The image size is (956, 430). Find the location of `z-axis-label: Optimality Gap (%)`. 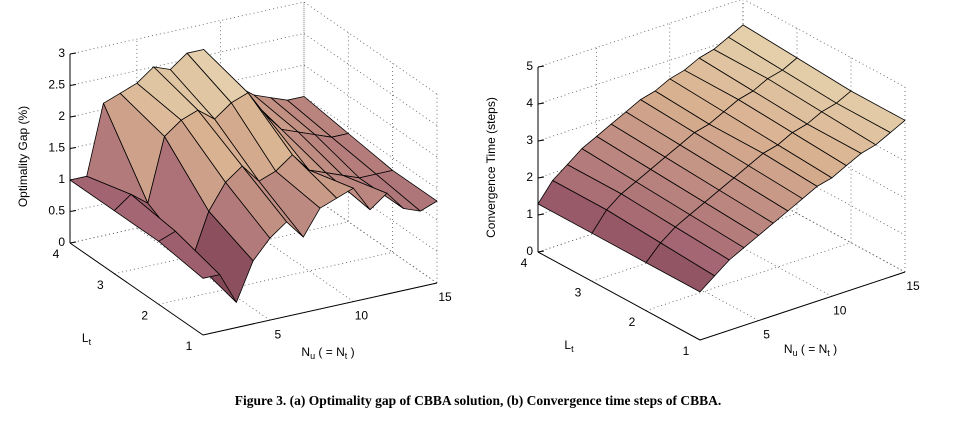

z-axis-label: Optimality Gap (%) is located at coordinates (23, 156).